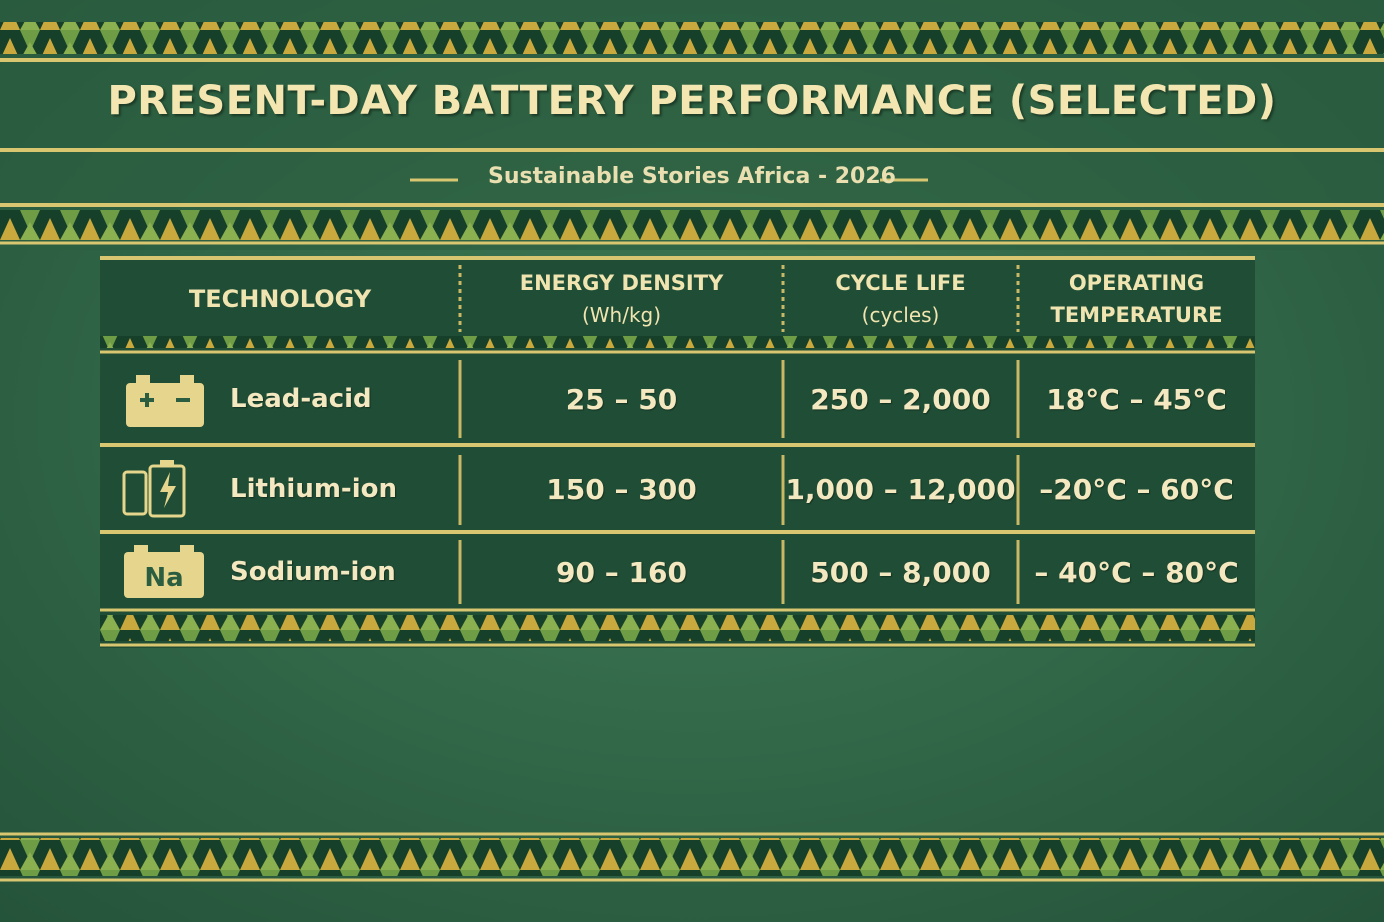 Image resolution: width=1384 pixels, height=922 pixels. I want to click on cell-value: – 40°C – 80°C, so click(1136, 572).